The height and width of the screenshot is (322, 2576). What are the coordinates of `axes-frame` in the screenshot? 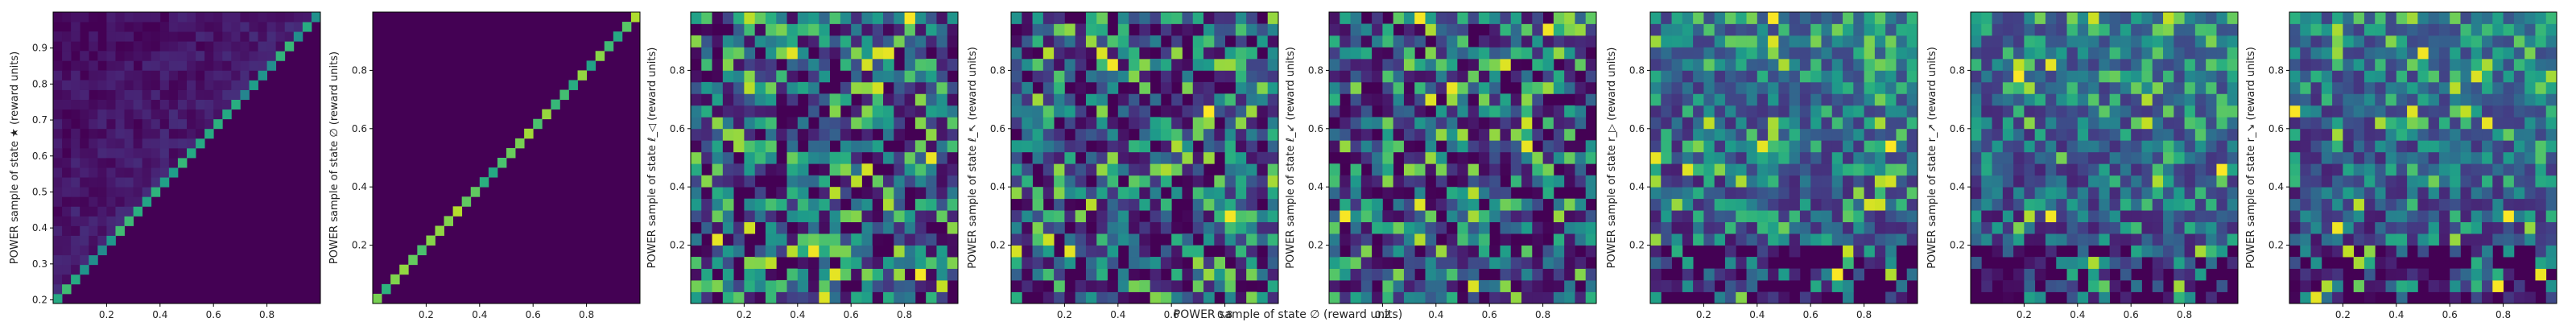 It's located at (2423, 157).